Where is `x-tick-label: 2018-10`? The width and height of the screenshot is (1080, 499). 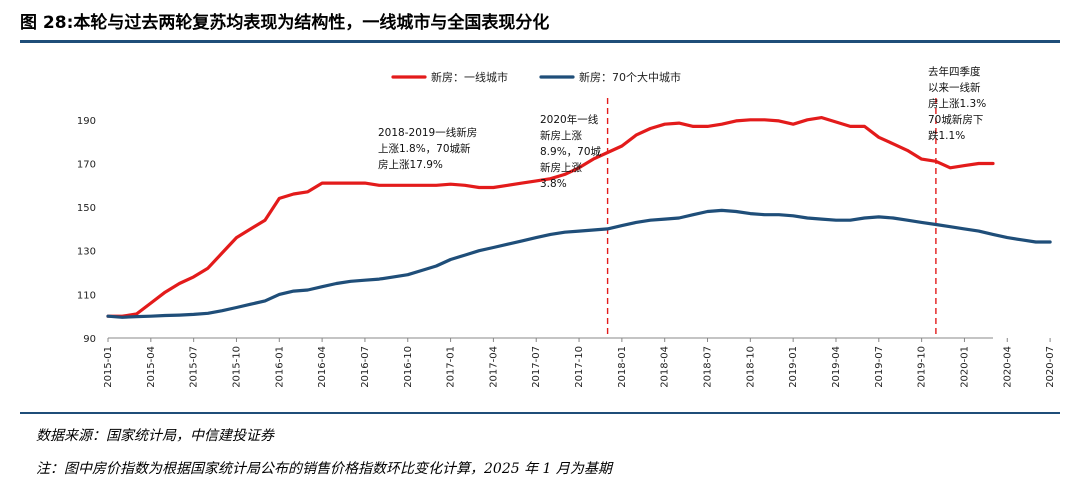
x-tick-label: 2018-10 is located at coordinates (750, 367).